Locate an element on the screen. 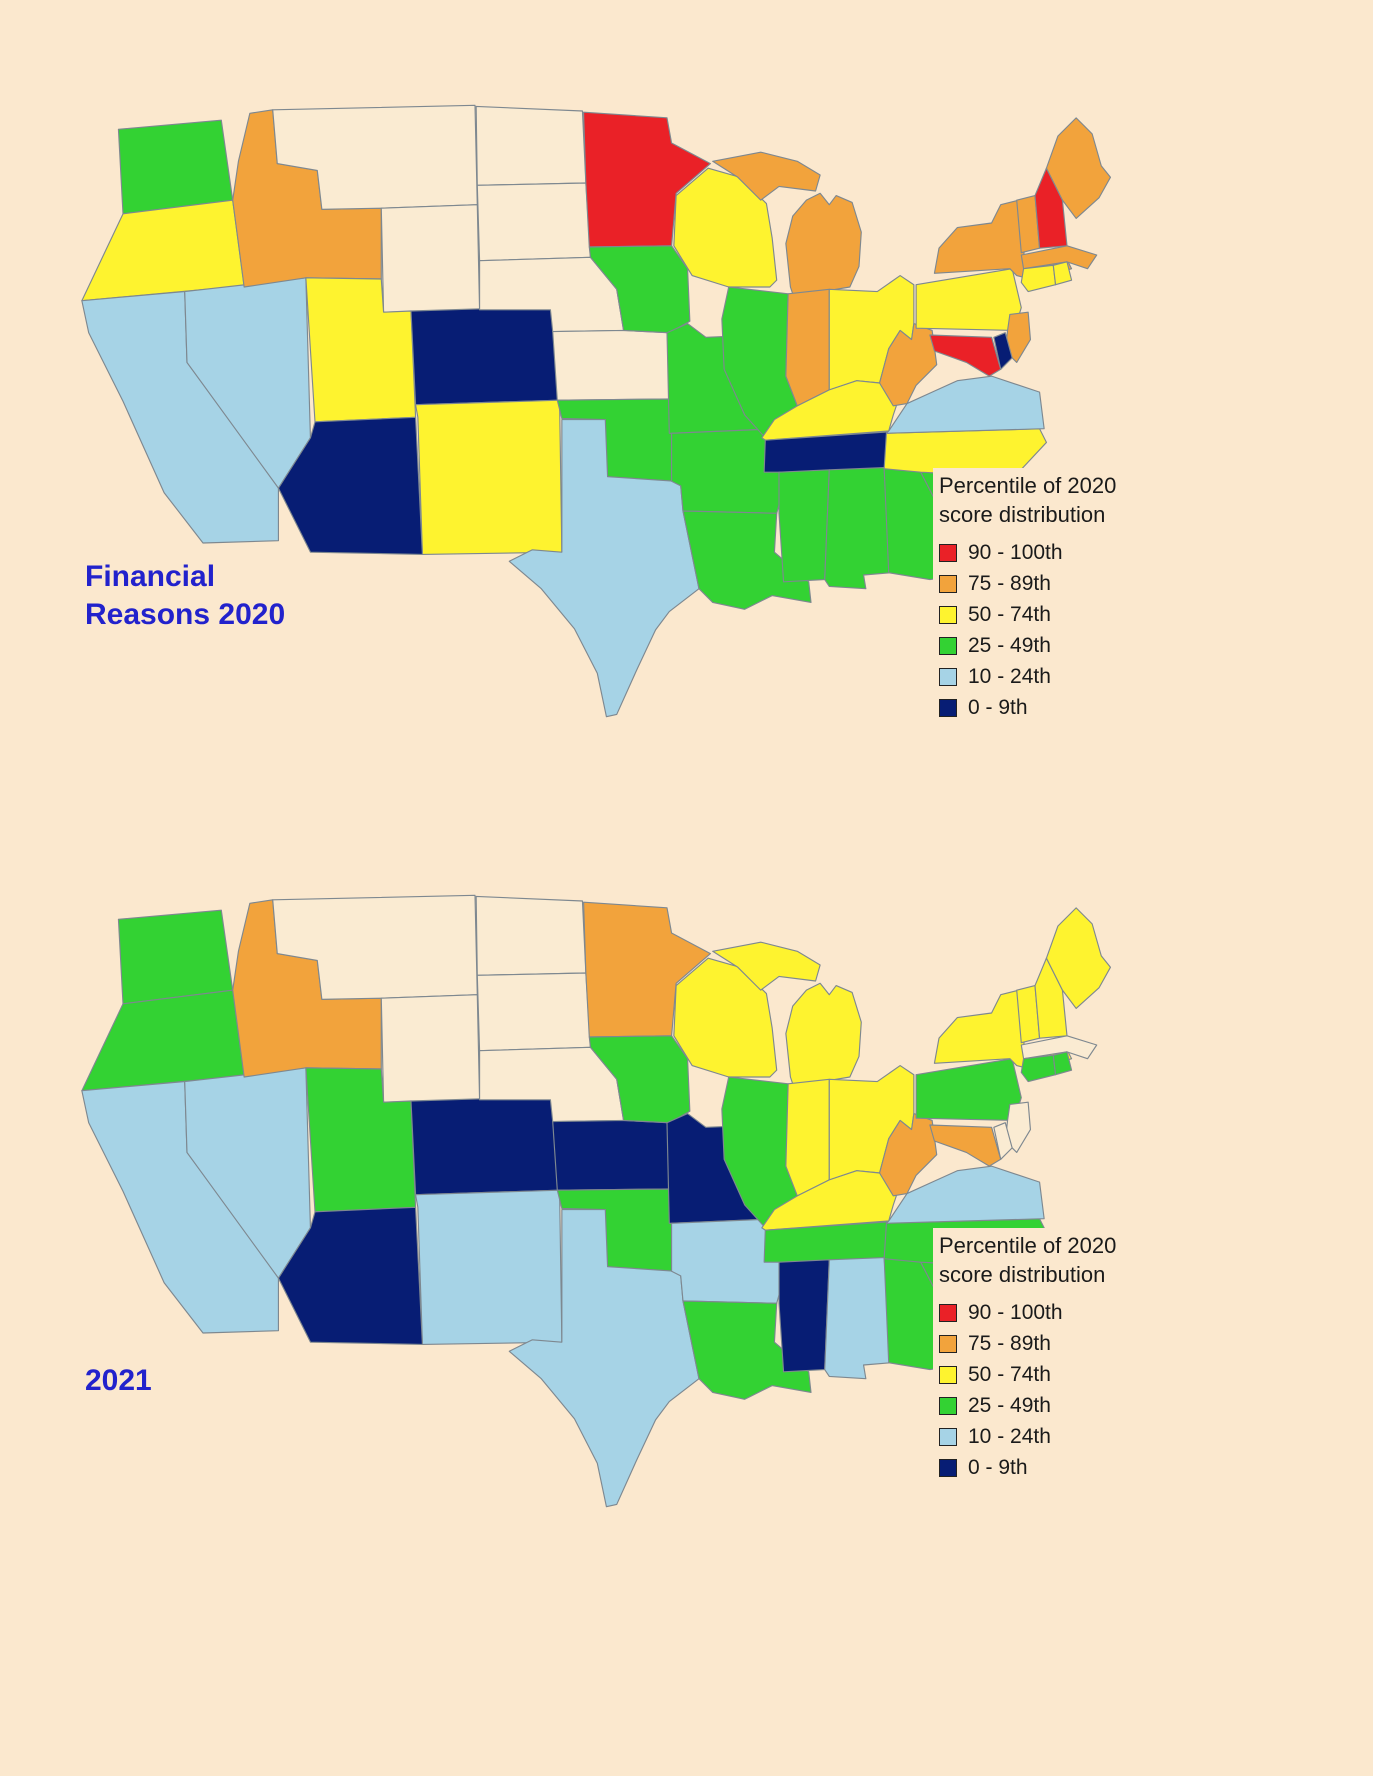  state-sd is located at coordinates (533, 1012).